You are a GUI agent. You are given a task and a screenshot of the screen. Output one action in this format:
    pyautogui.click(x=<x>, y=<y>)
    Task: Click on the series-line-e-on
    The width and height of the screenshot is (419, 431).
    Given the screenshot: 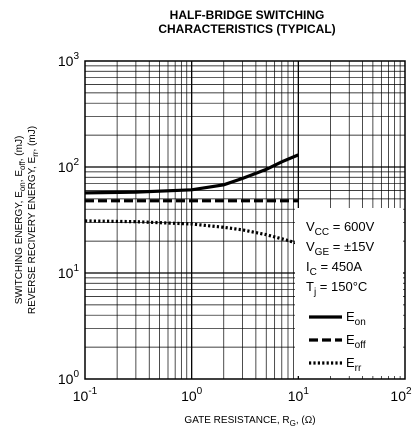 What is the action you would take?
    pyautogui.click(x=191, y=174)
    